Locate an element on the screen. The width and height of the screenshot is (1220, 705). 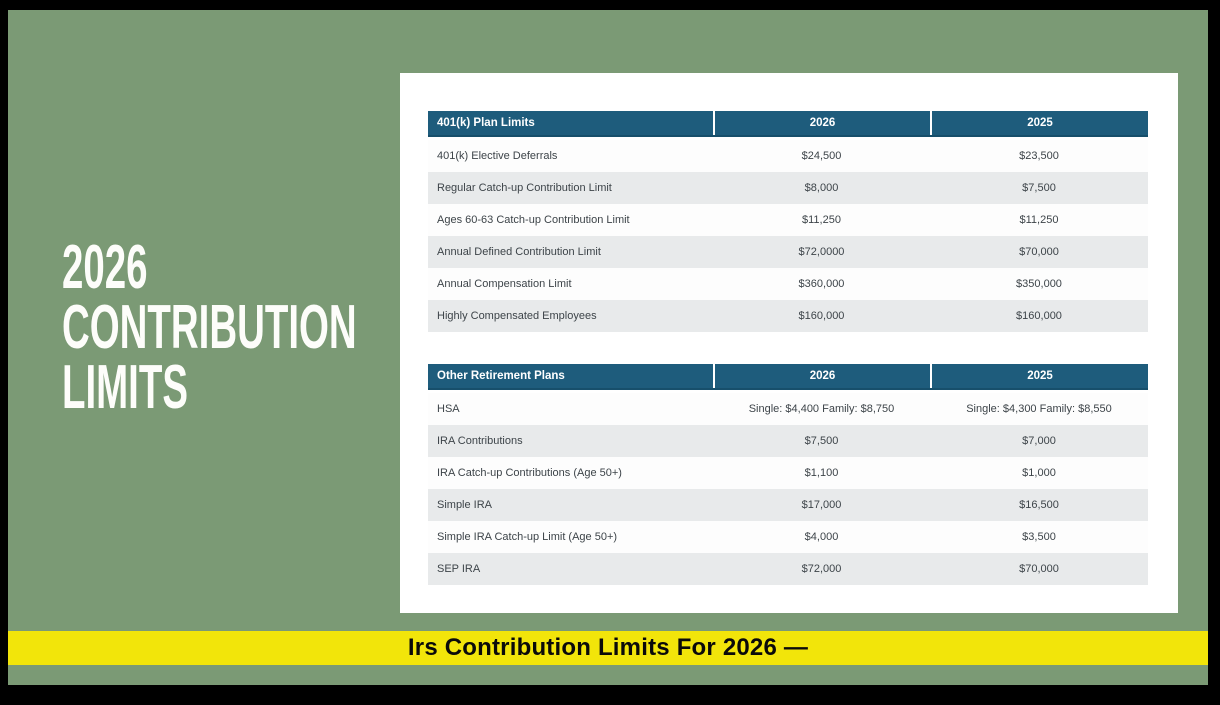
row-value-2026: $360,000 is located at coordinates (821, 284).